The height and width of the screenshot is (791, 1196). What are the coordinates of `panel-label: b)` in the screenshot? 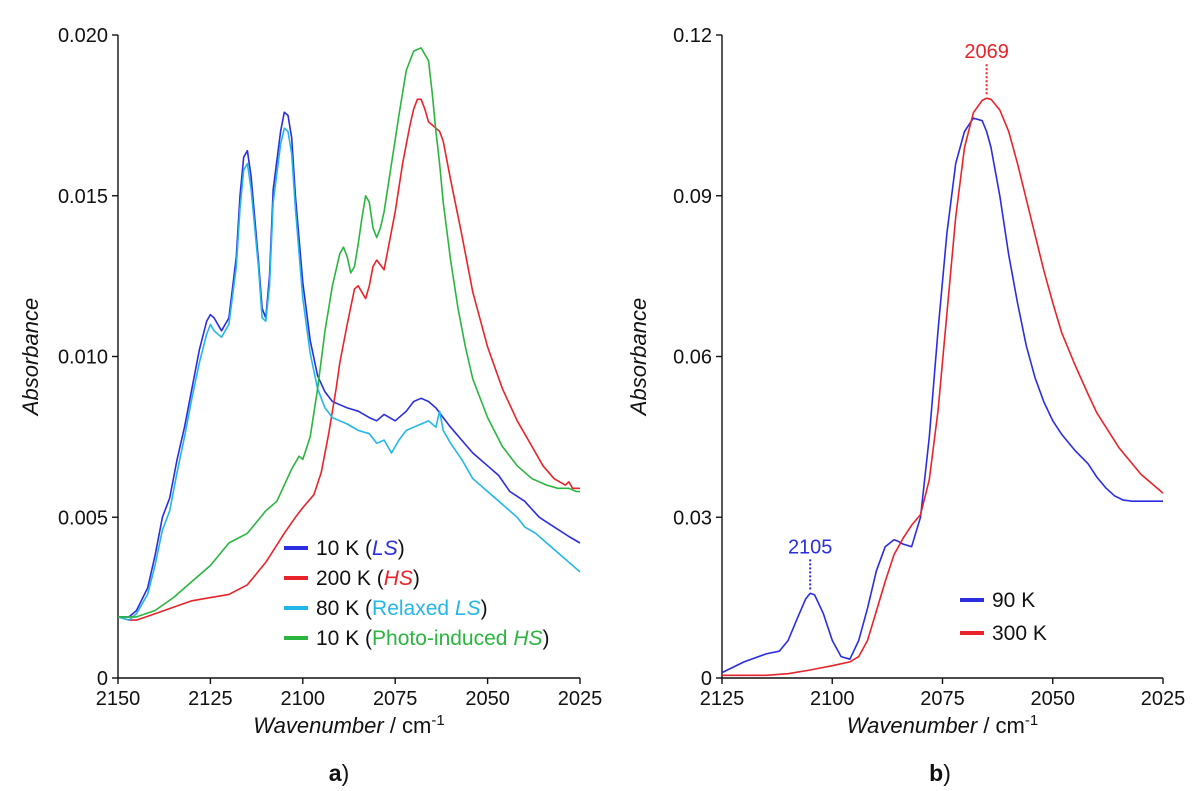 It's located at (940, 773).